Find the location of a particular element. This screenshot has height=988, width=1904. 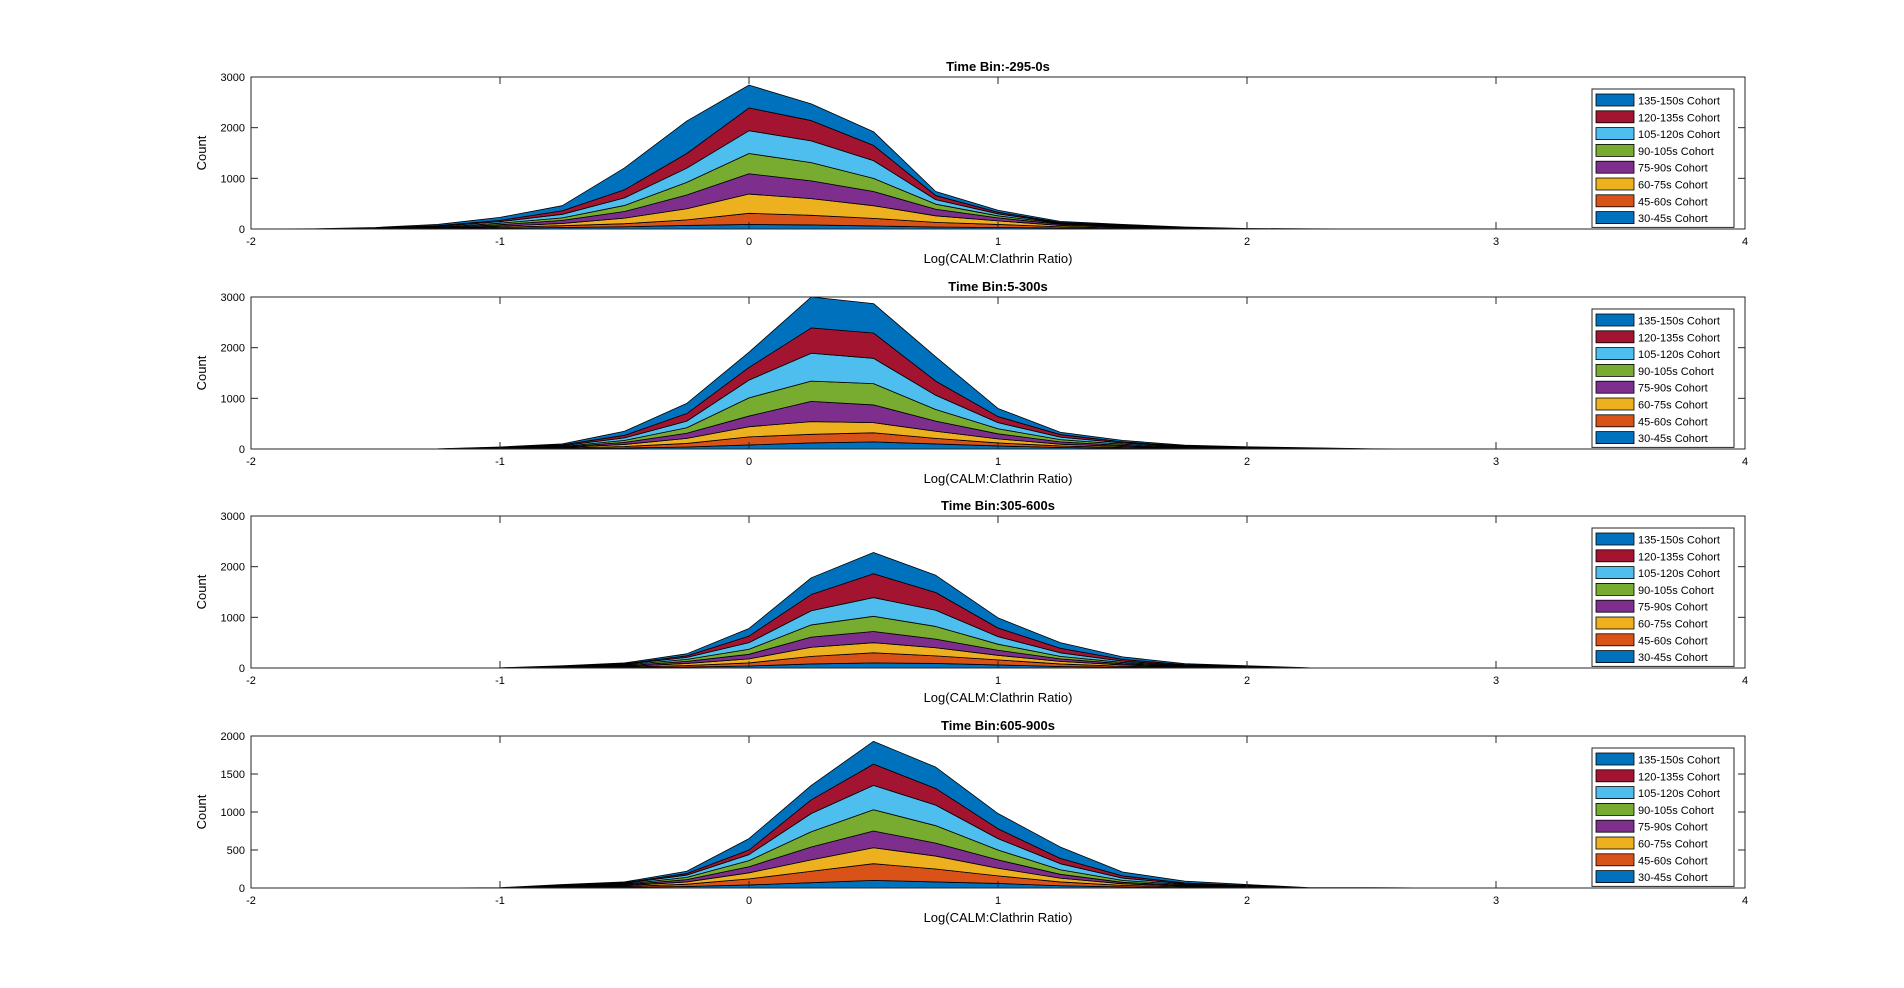

chart-title: Time Bin:-295-0s is located at coordinates (998, 66).